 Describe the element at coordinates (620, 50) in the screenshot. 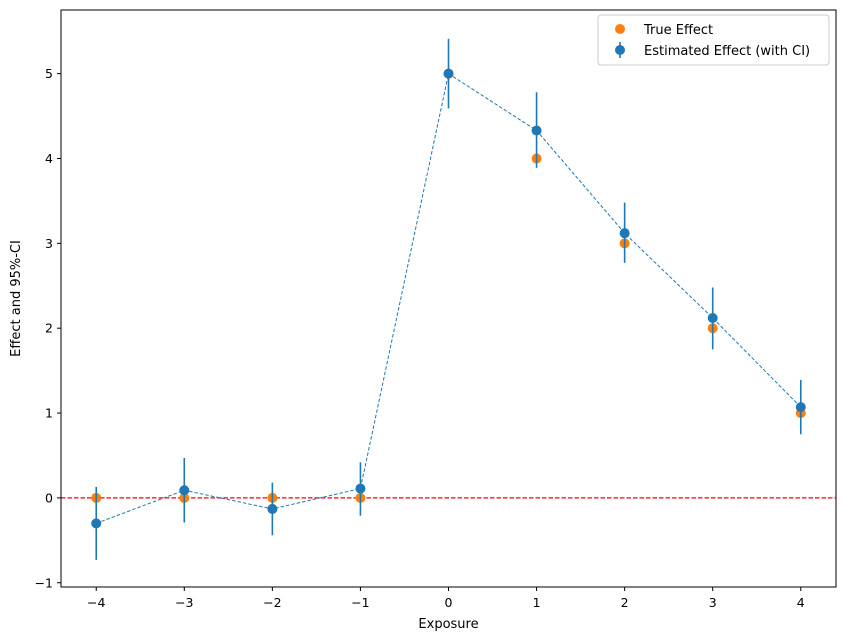

I see `legend-marker-estimated-effect` at that location.